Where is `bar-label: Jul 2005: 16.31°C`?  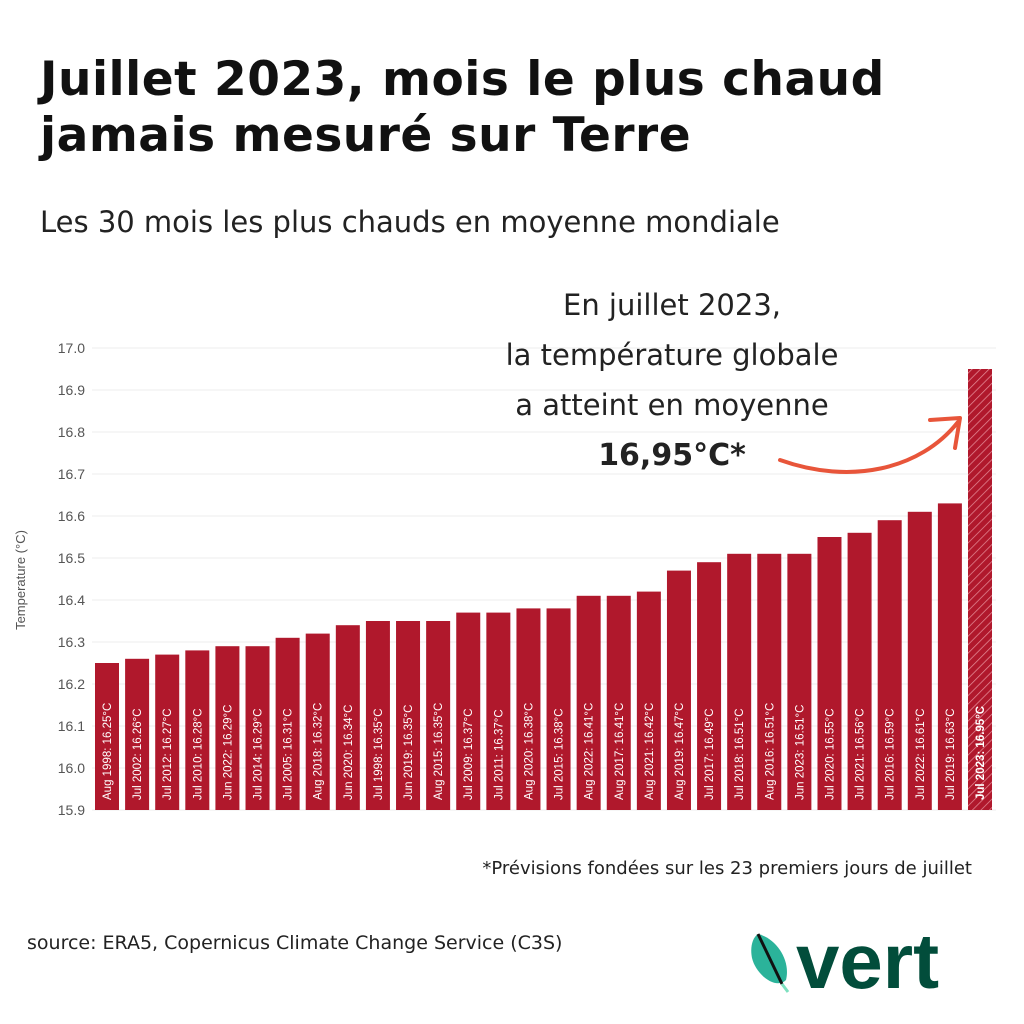
bar-label: Jul 2005: 16.31°C is located at coordinates (289, 754).